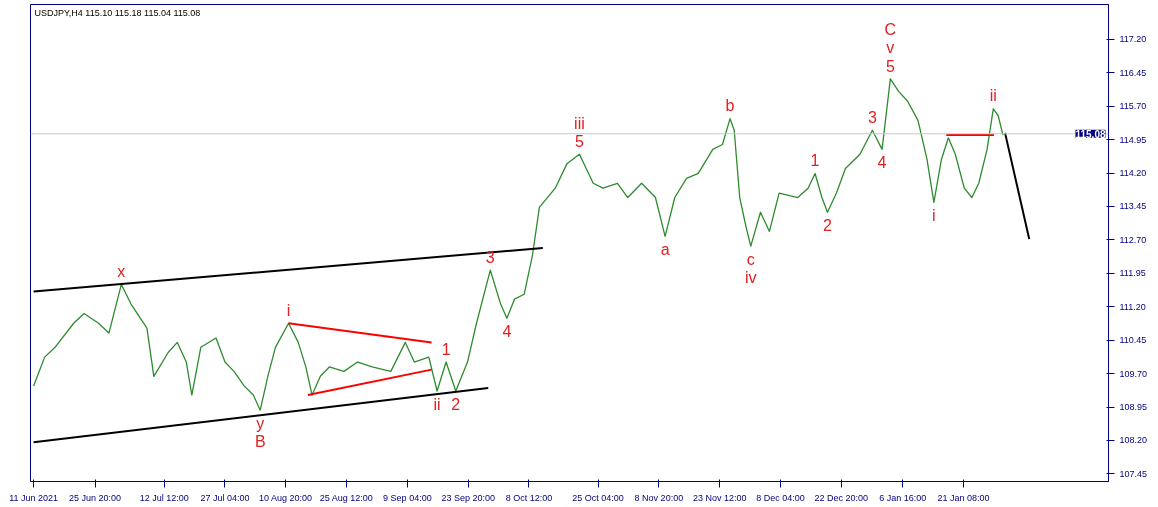 The height and width of the screenshot is (507, 1158). What do you see at coordinates (1132, 306) in the screenshot?
I see `y-tick-label: 111.20` at bounding box center [1132, 306].